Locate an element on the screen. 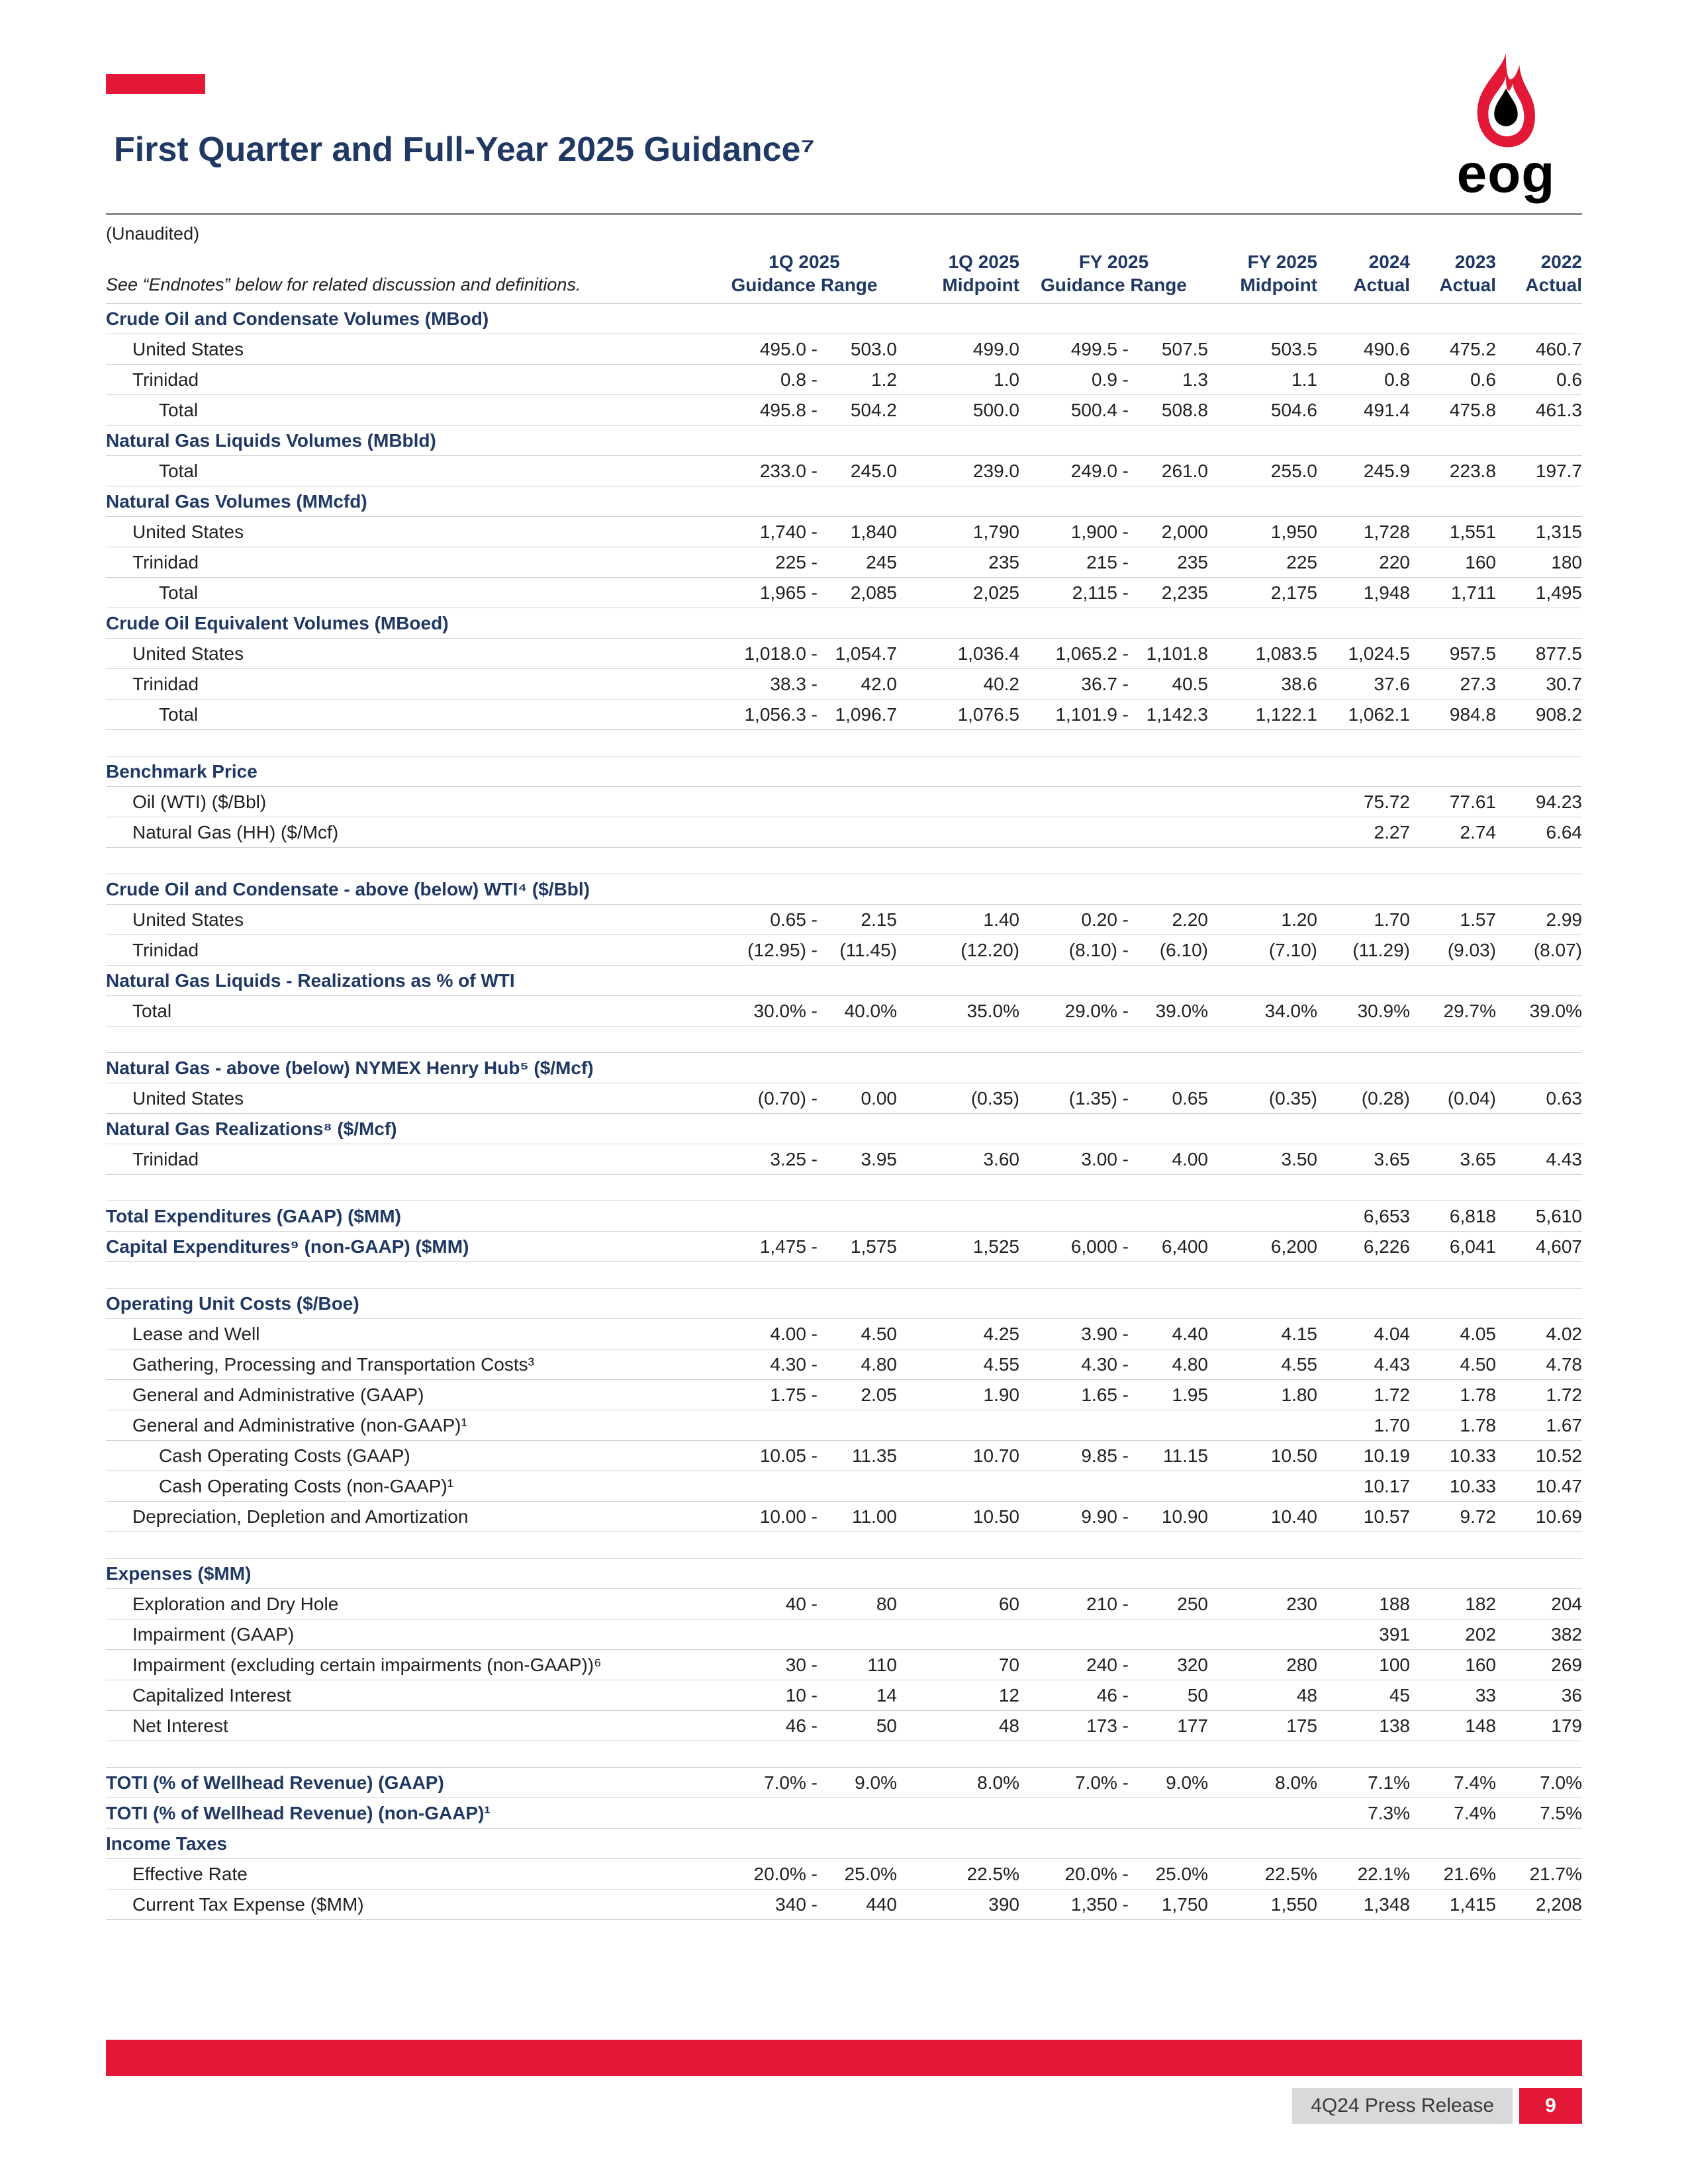 Image resolution: width=1688 pixels, height=2184 pixels. cell-2023-actual: 223.8 is located at coordinates (1453, 471).